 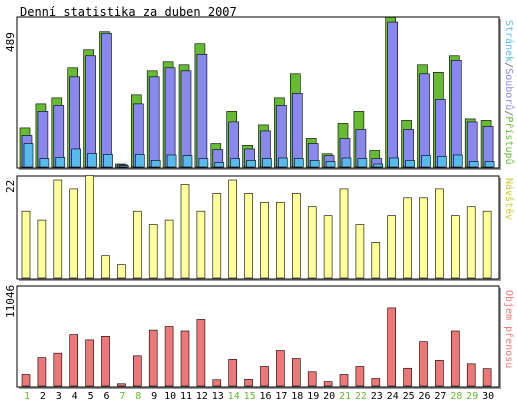 I want to click on x-tick-label: 30, so click(x=488, y=396).